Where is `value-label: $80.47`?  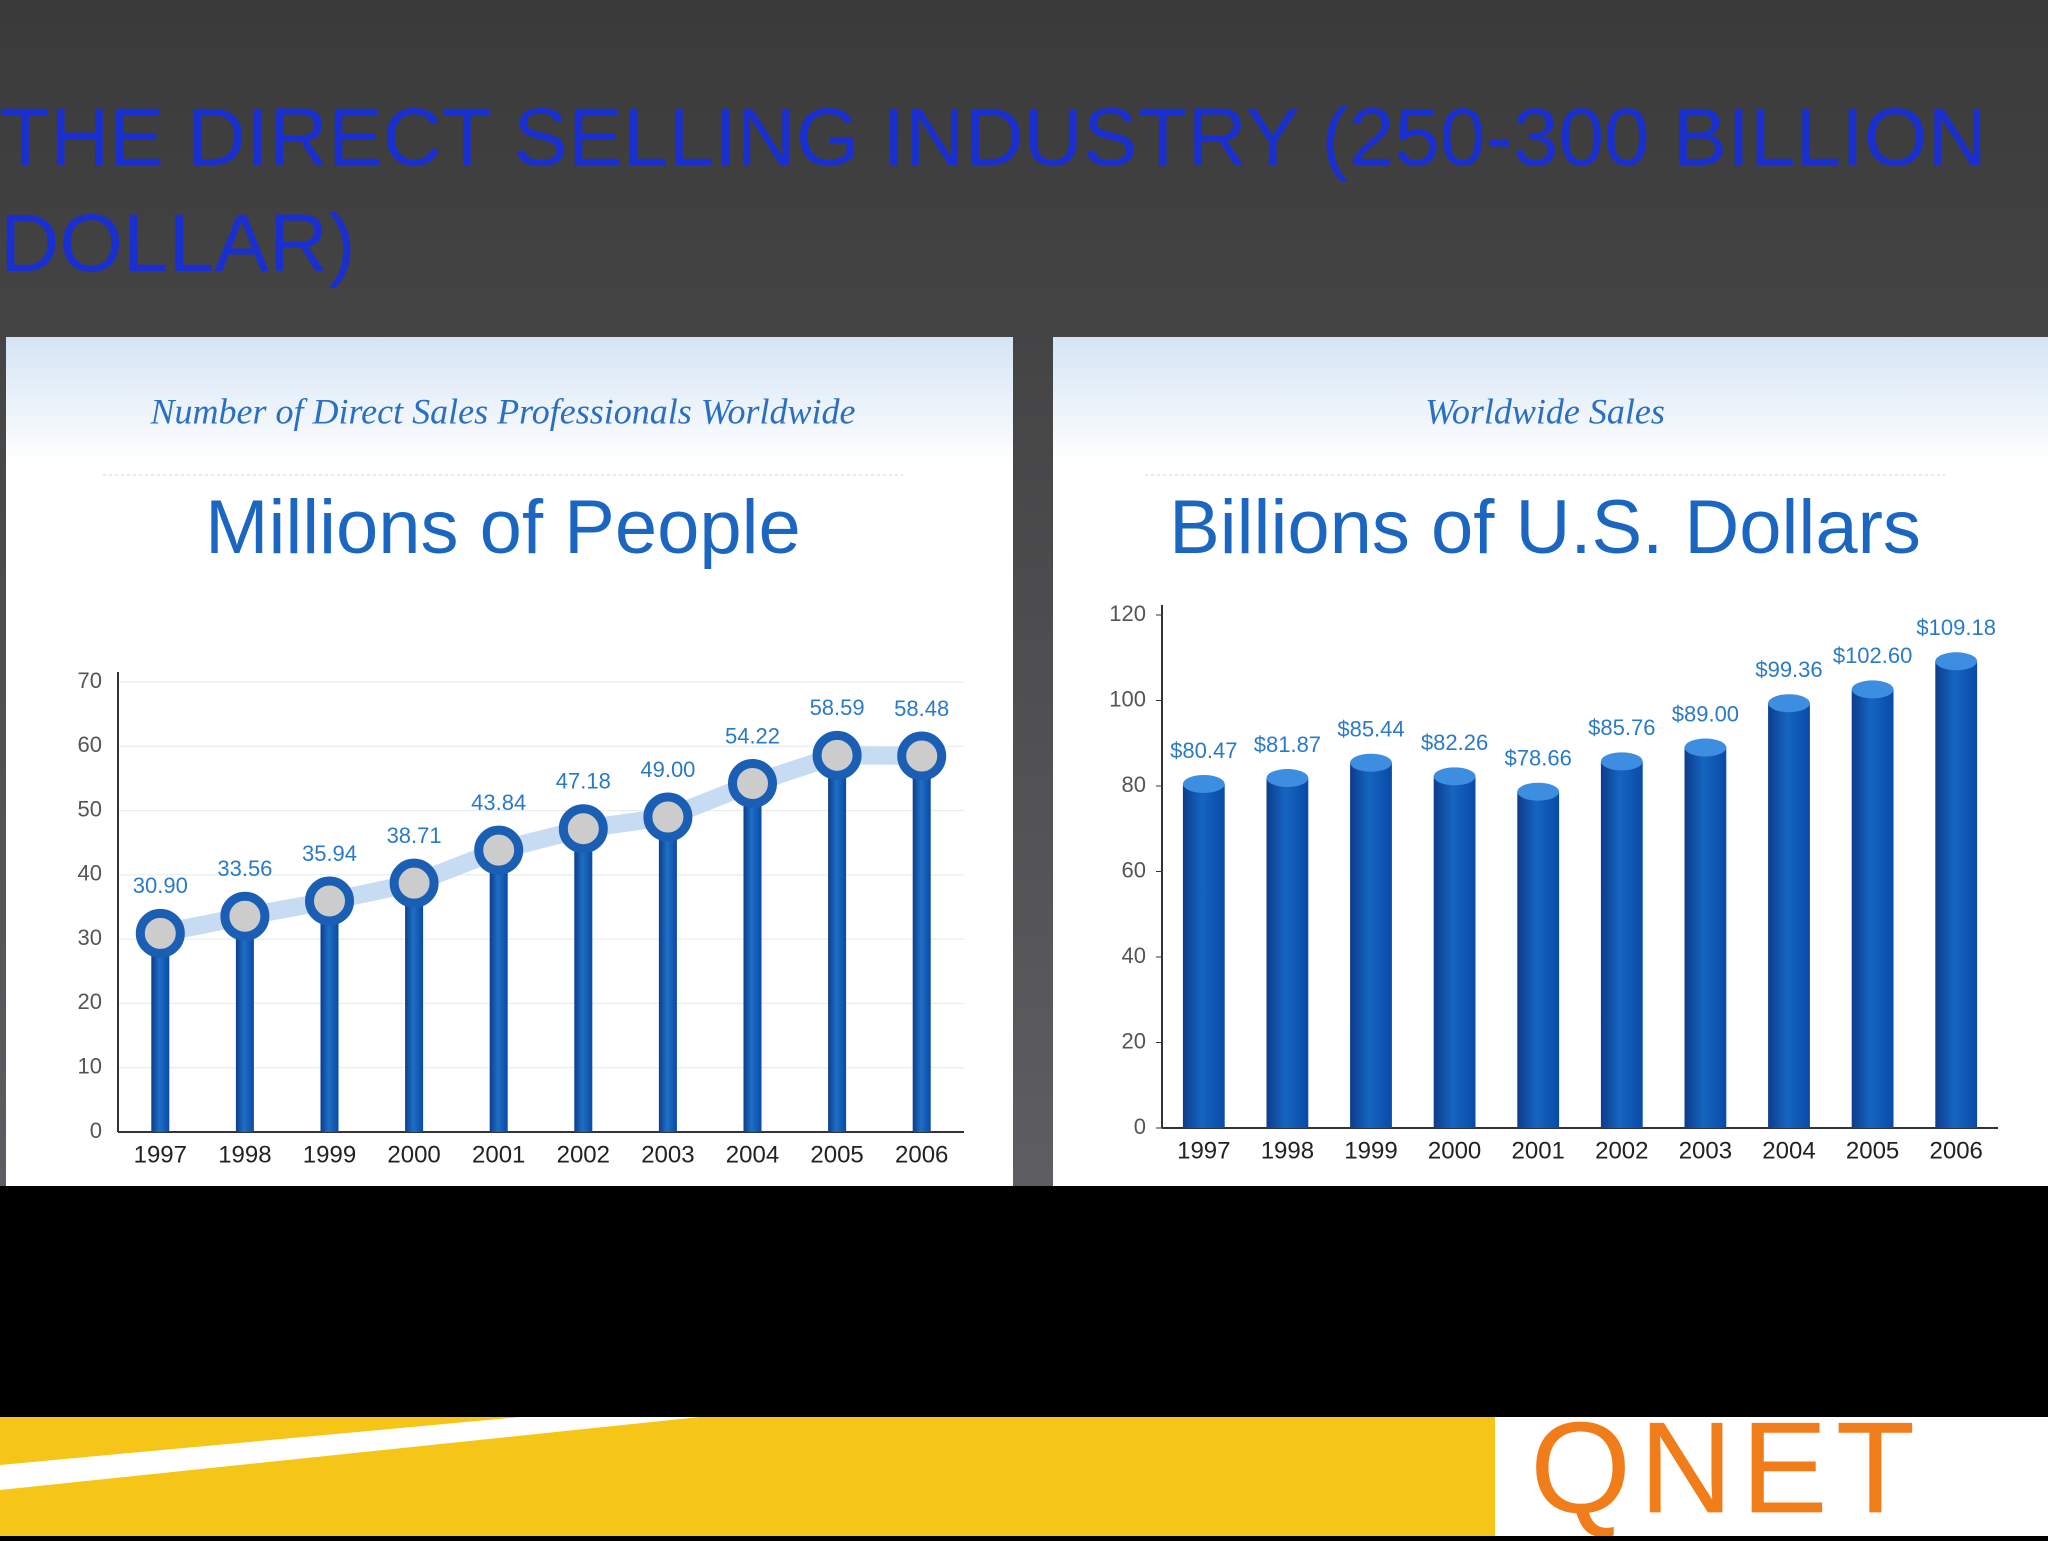 value-label: $80.47 is located at coordinates (1203, 750).